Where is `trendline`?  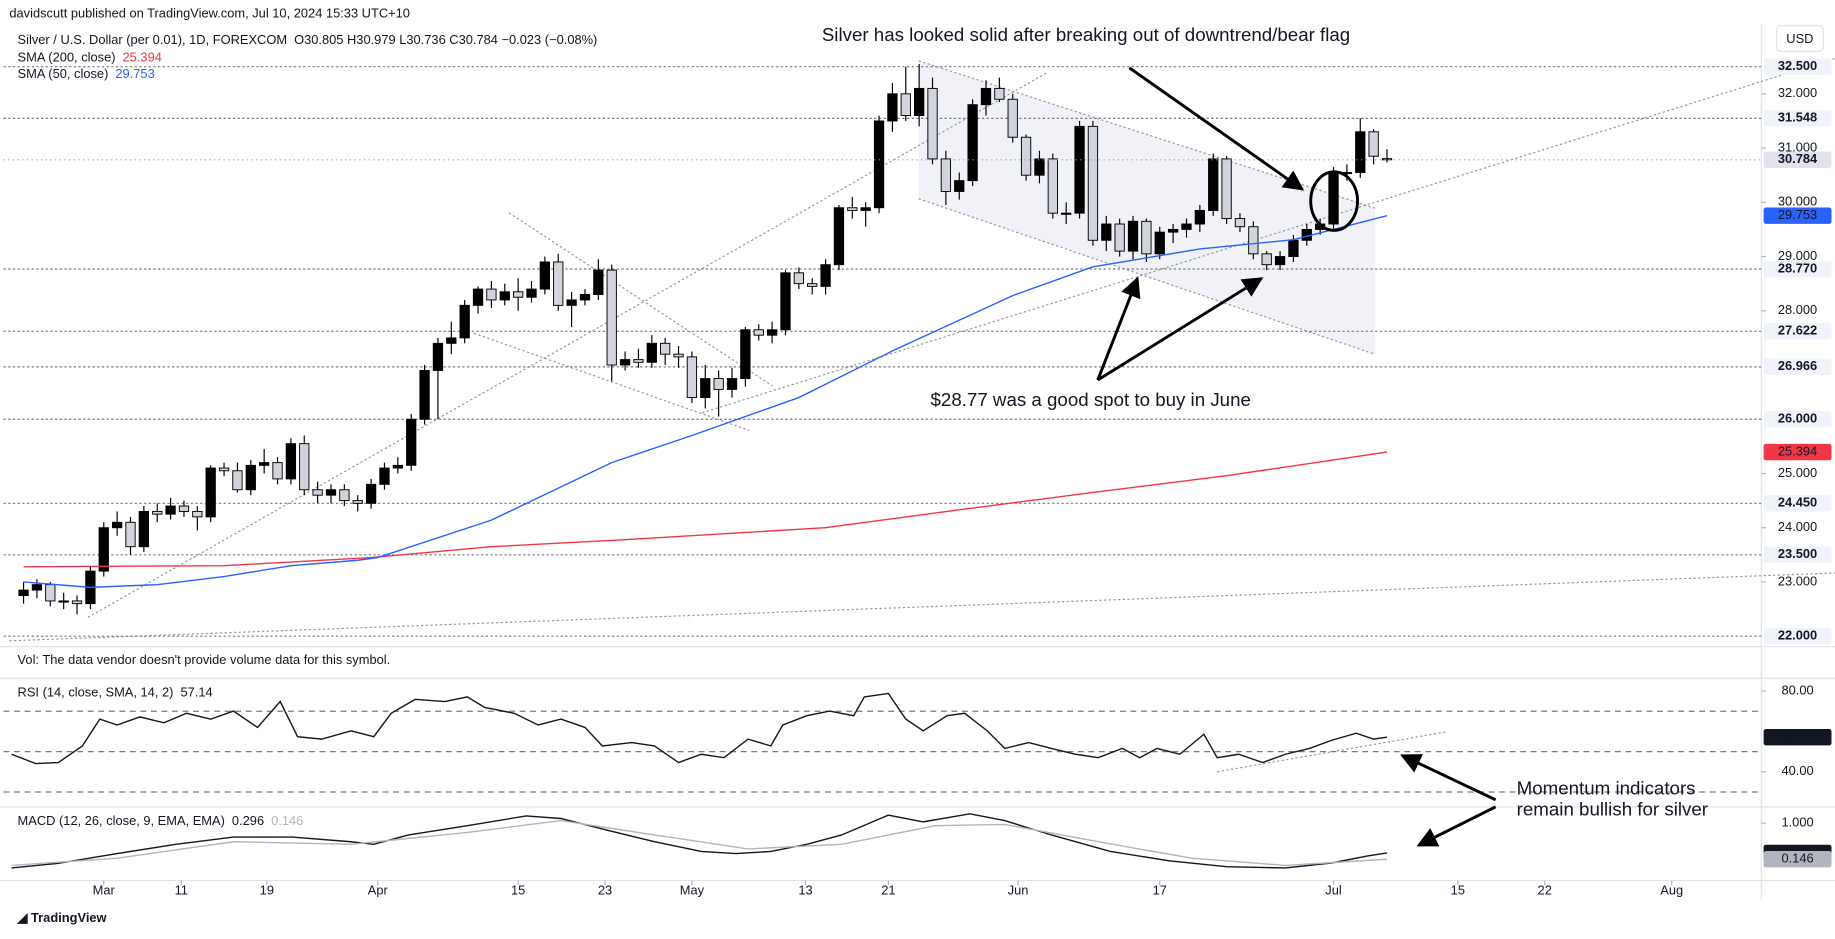
trendline is located at coordinates (922, 607).